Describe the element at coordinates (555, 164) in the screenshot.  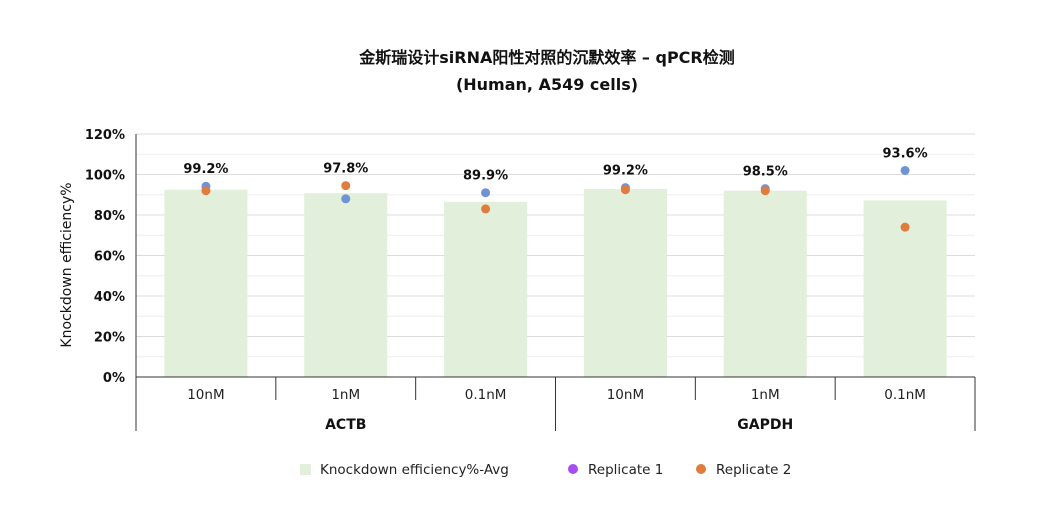
I see `data-labels: 99.2% 97.8% 89.9% 99.2% 98.5% 93.6%` at that location.